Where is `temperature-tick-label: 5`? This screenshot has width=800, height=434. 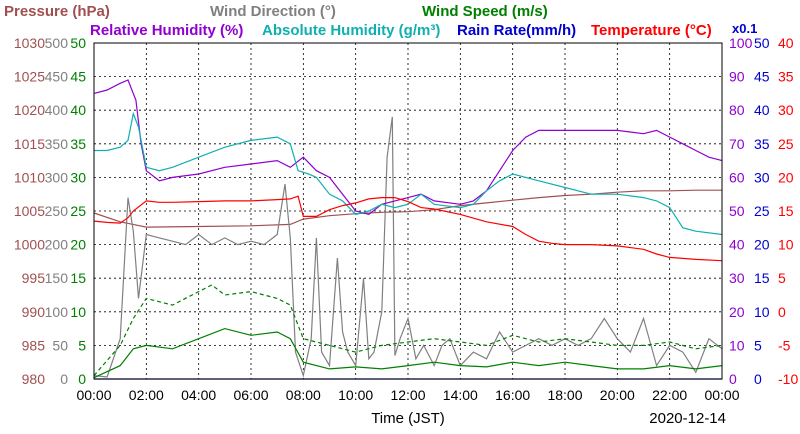 temperature-tick-label: 5 is located at coordinates (782, 278).